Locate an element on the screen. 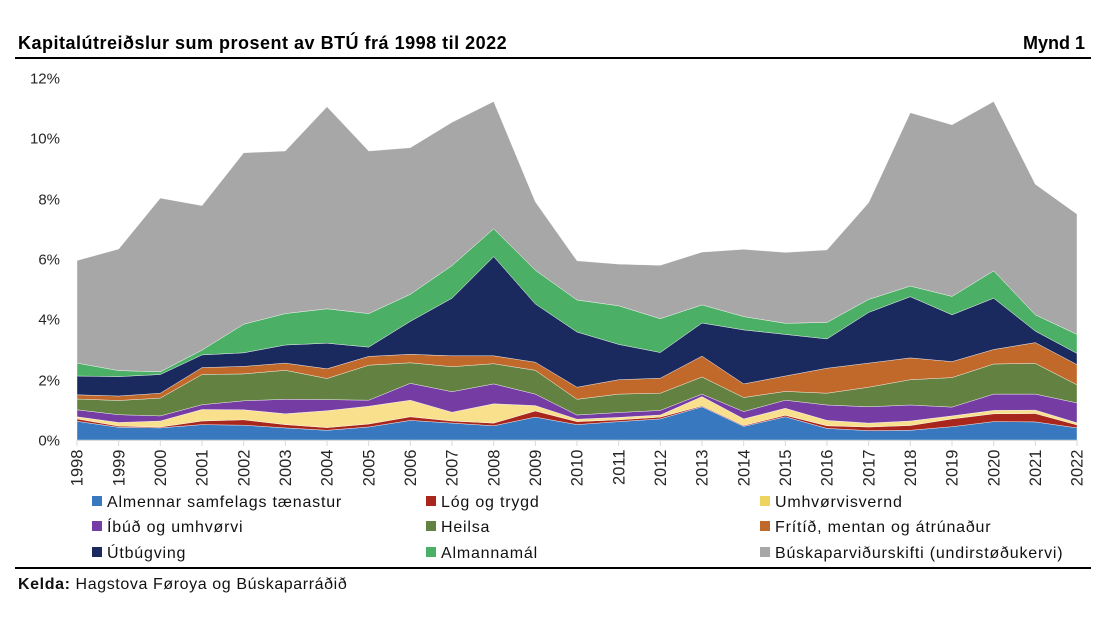 The image size is (1102, 618). svg-text: 1999 is located at coordinates (119, 468).